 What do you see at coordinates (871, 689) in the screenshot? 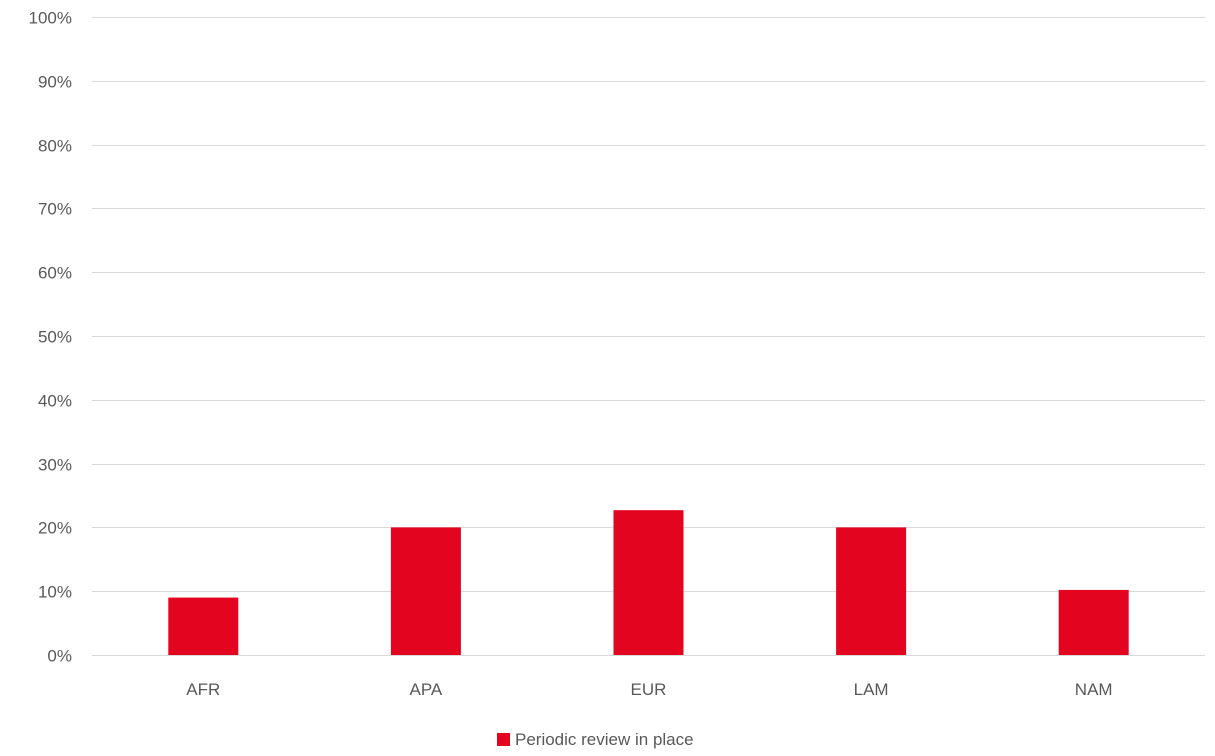
I see `x-tick-label: LAM` at bounding box center [871, 689].